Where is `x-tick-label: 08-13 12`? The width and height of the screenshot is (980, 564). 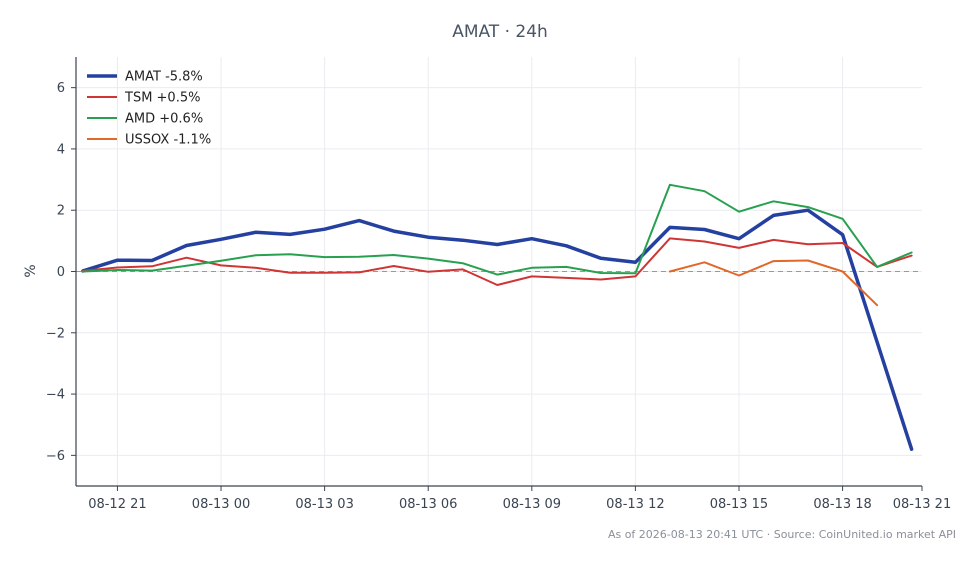
x-tick-label: 08-13 12 is located at coordinates (635, 504).